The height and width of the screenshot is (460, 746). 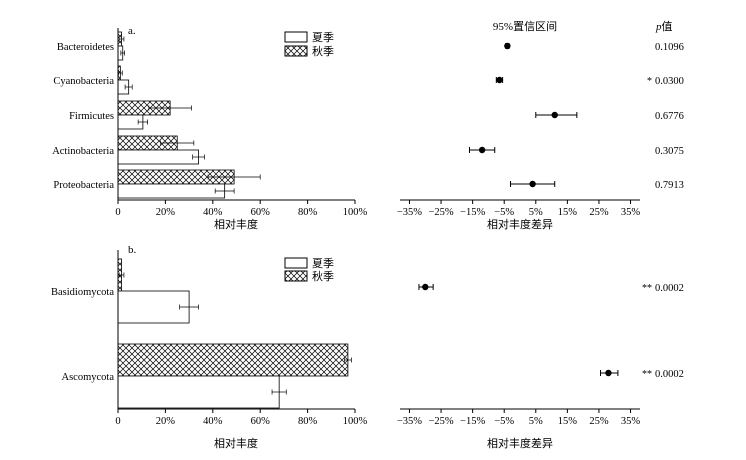 What do you see at coordinates (525, 26) in the screenshot?
I see `ci-header: 95%置信区间` at bounding box center [525, 26].